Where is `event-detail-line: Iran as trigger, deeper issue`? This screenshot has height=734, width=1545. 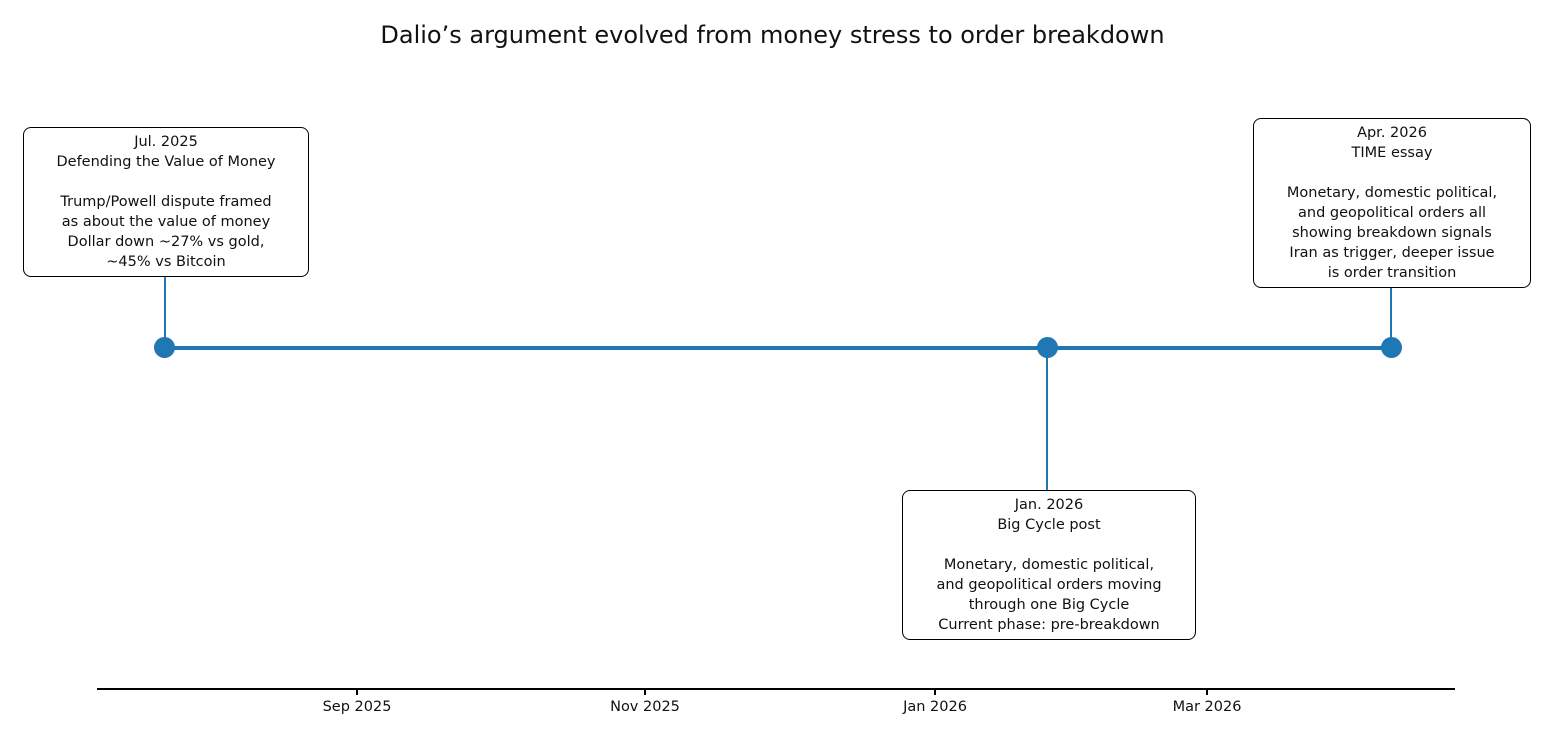 event-detail-line: Iran as trigger, deeper issue is located at coordinates (1392, 253).